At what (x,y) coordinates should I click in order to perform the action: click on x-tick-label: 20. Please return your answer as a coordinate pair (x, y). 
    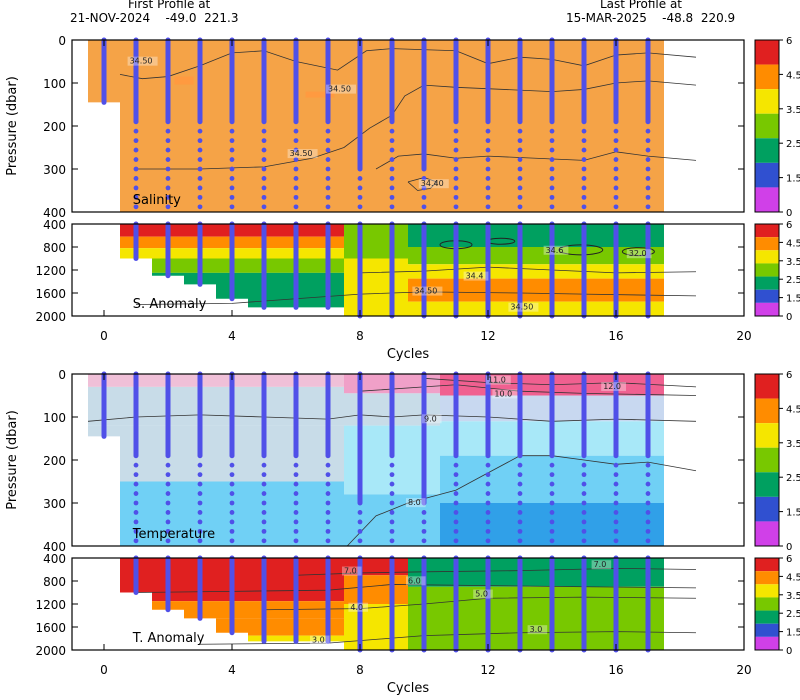
    Looking at the image, I should click on (743, 670).